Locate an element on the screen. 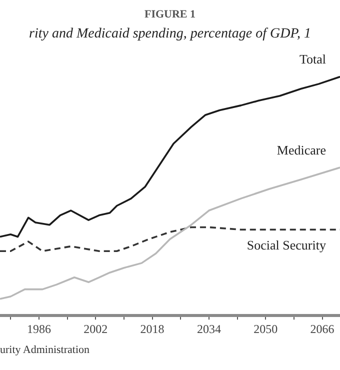 The height and width of the screenshot is (370, 340). x-tick-label: 2002 is located at coordinates (96, 329).